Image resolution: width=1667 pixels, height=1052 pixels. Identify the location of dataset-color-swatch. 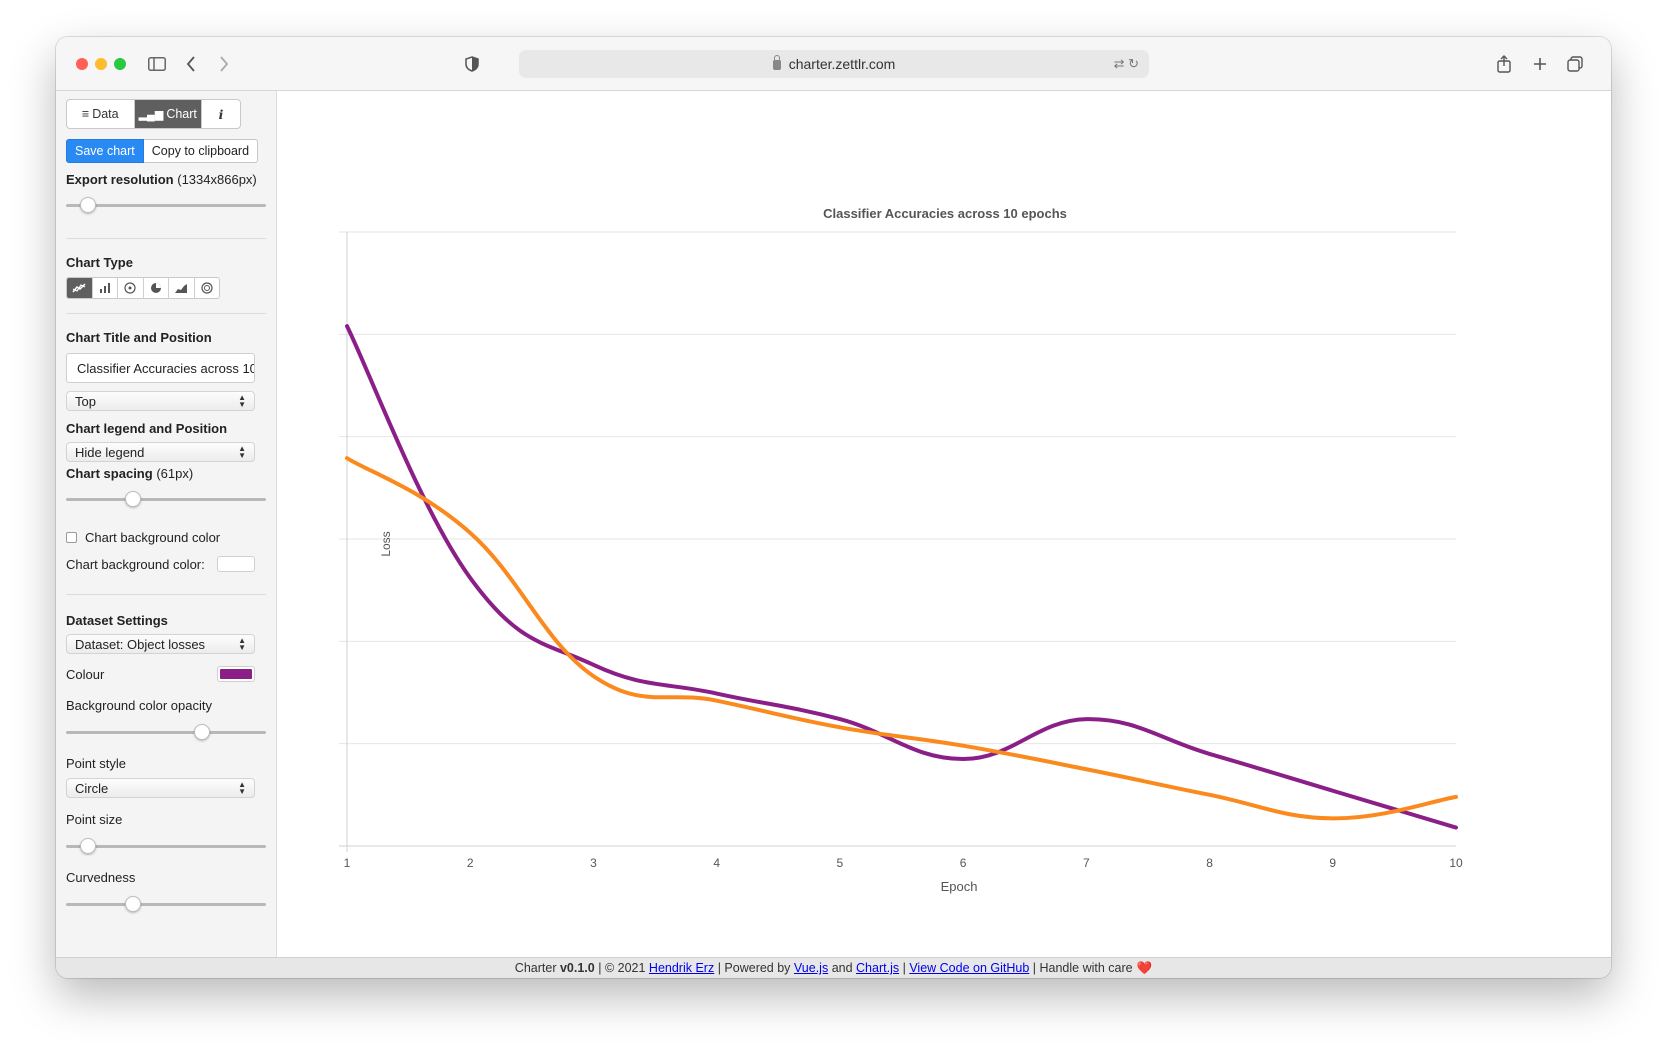
(236, 674).